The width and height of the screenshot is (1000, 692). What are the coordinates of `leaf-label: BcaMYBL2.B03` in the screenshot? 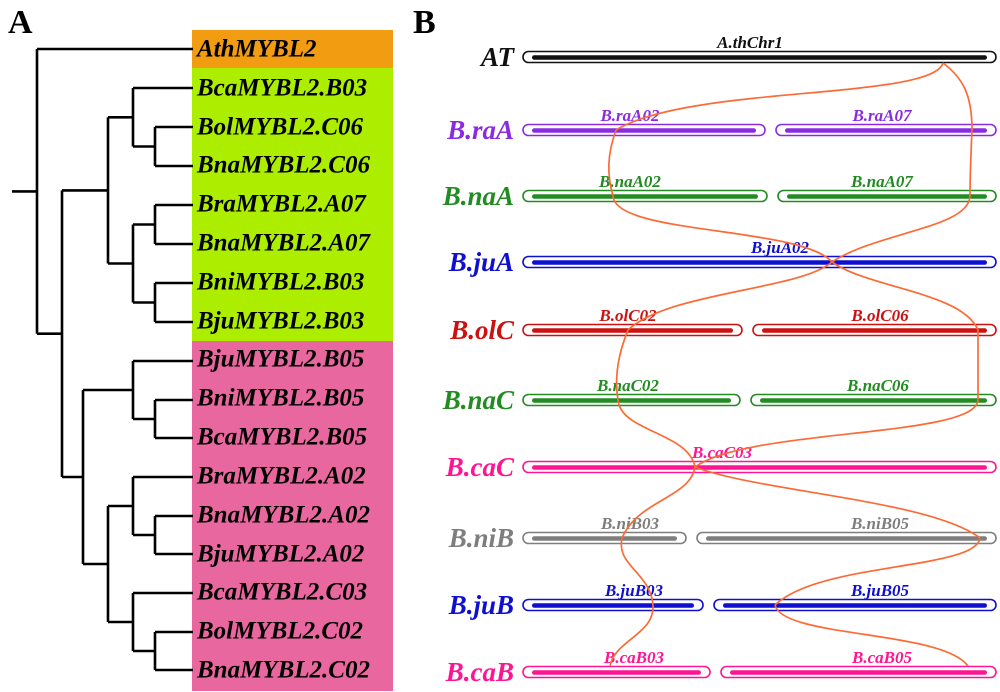 It's located at (282, 88).